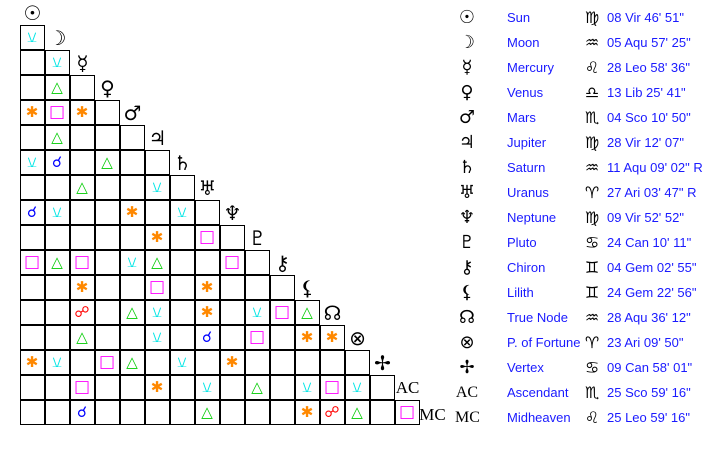 This screenshot has height=450, width=705. What do you see at coordinates (592, 117) in the screenshot?
I see `zodiac-sign-icon: ♏` at bounding box center [592, 117].